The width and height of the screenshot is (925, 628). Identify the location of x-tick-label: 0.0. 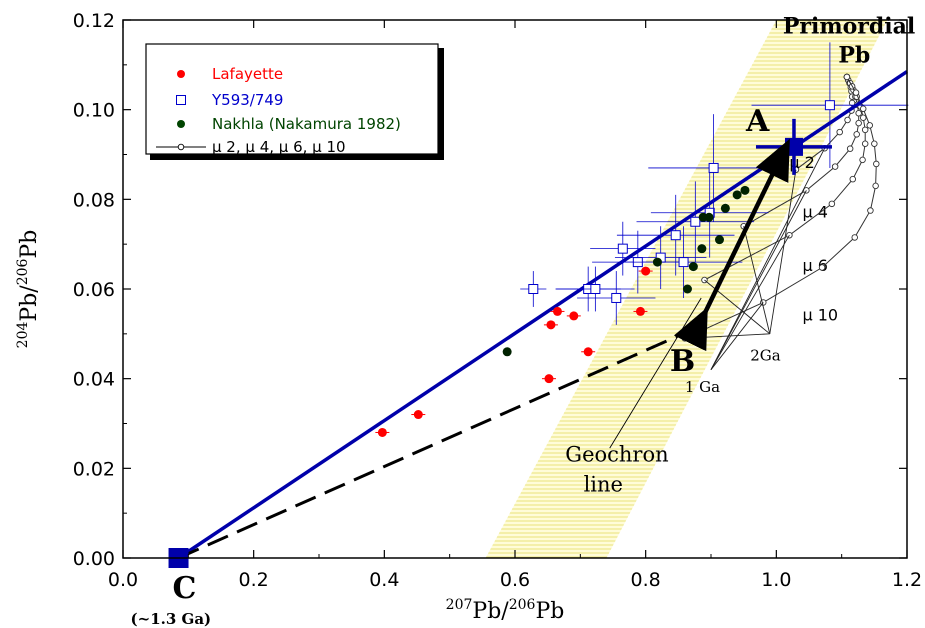
(123, 580).